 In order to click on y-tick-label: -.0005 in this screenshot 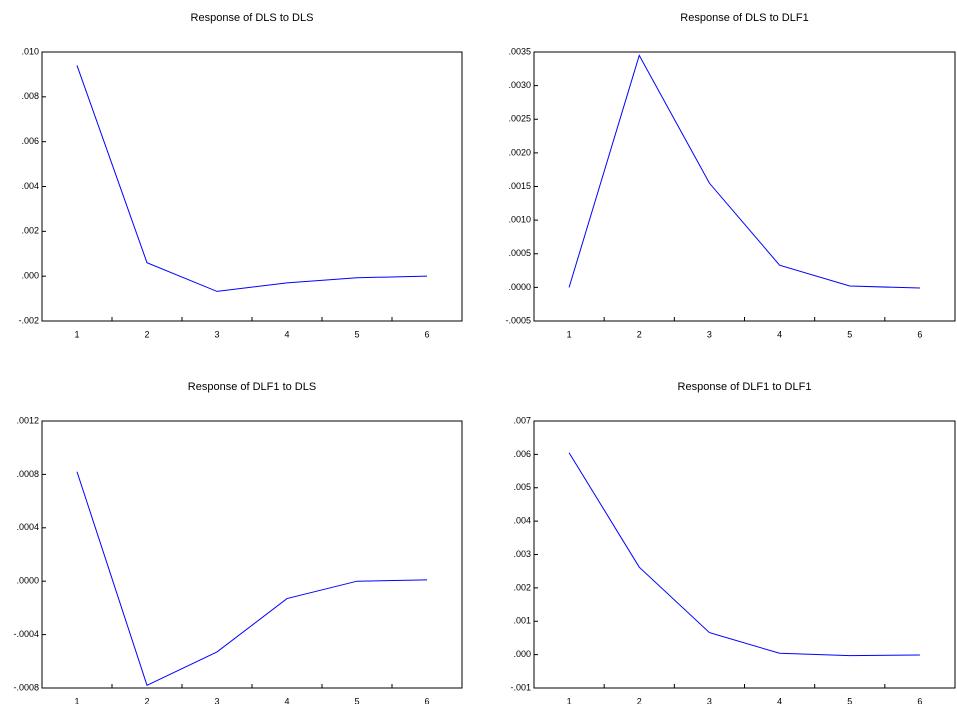, I will do `click(518, 320)`.